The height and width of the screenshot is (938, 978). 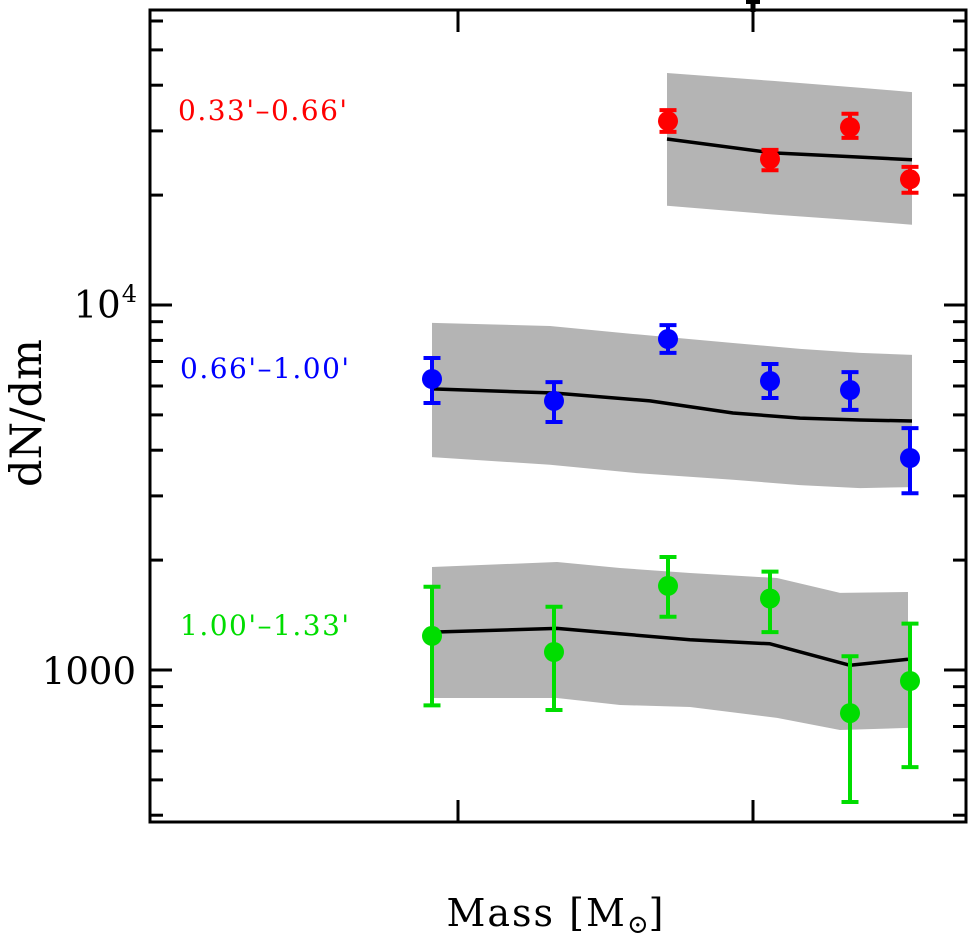 I want to click on bin-0.33-0.66-confidence-band, so click(x=789, y=149).